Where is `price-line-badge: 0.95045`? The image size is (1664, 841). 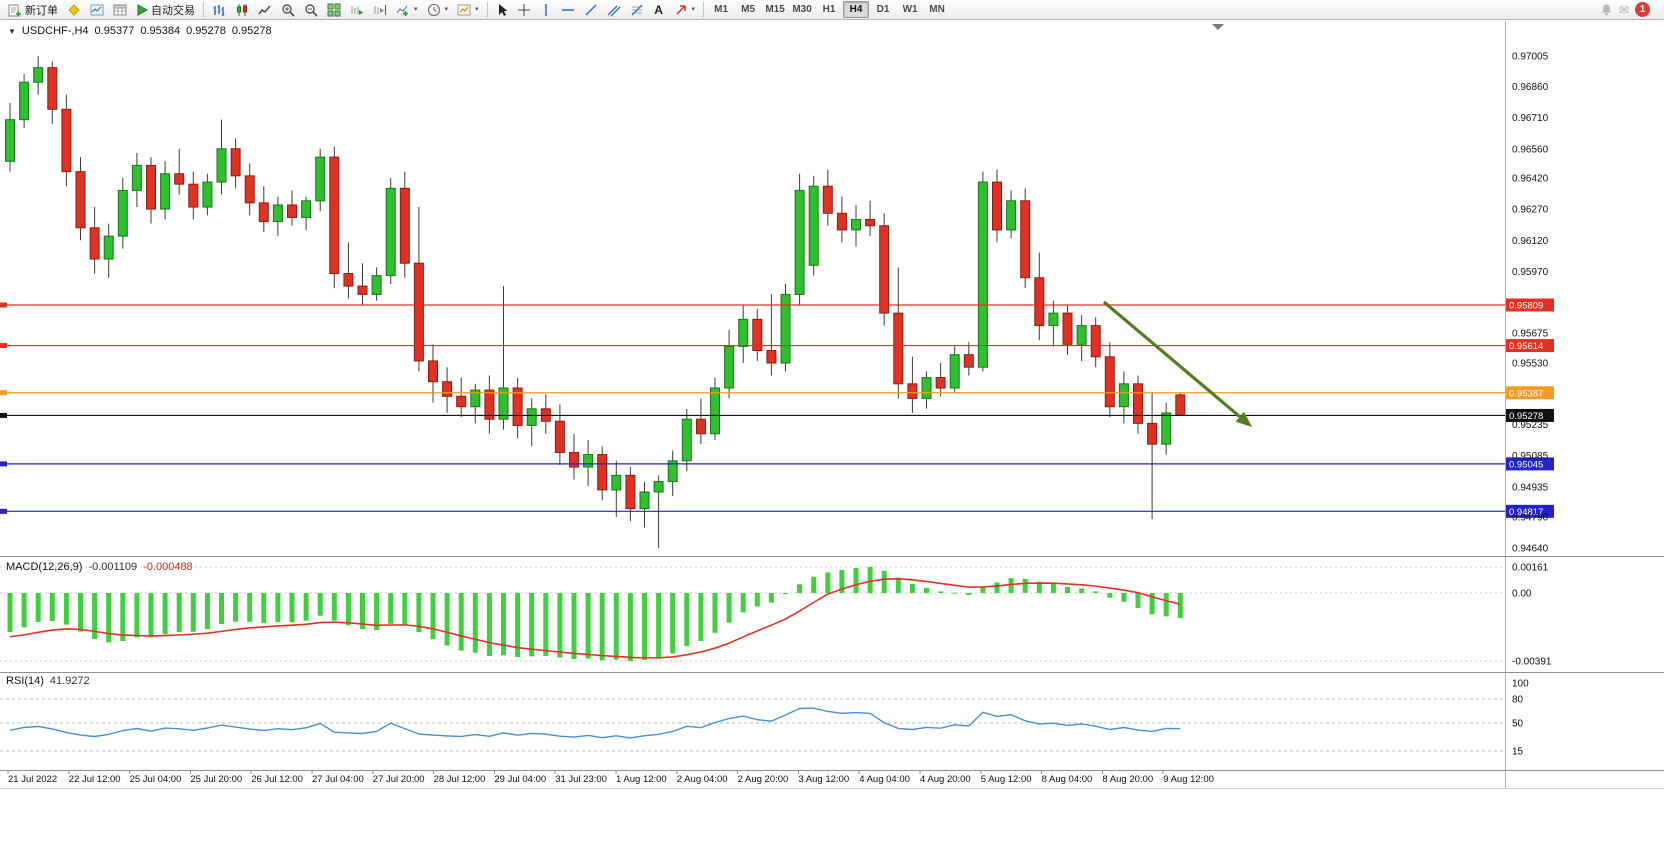 price-line-badge: 0.95045 is located at coordinates (1530, 464).